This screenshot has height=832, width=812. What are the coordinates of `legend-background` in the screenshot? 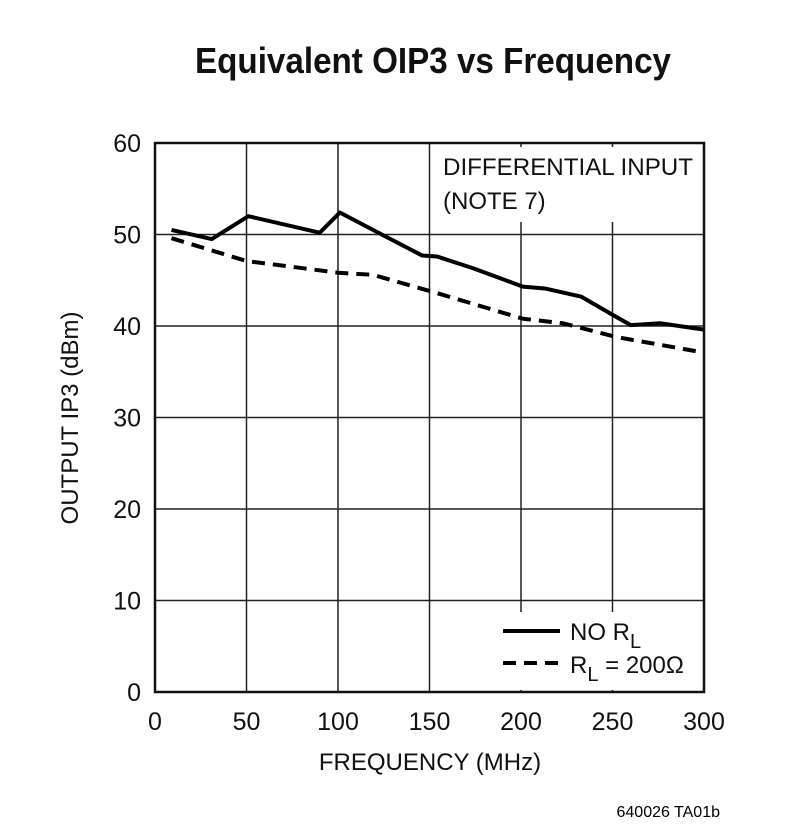 It's located at (601, 651).